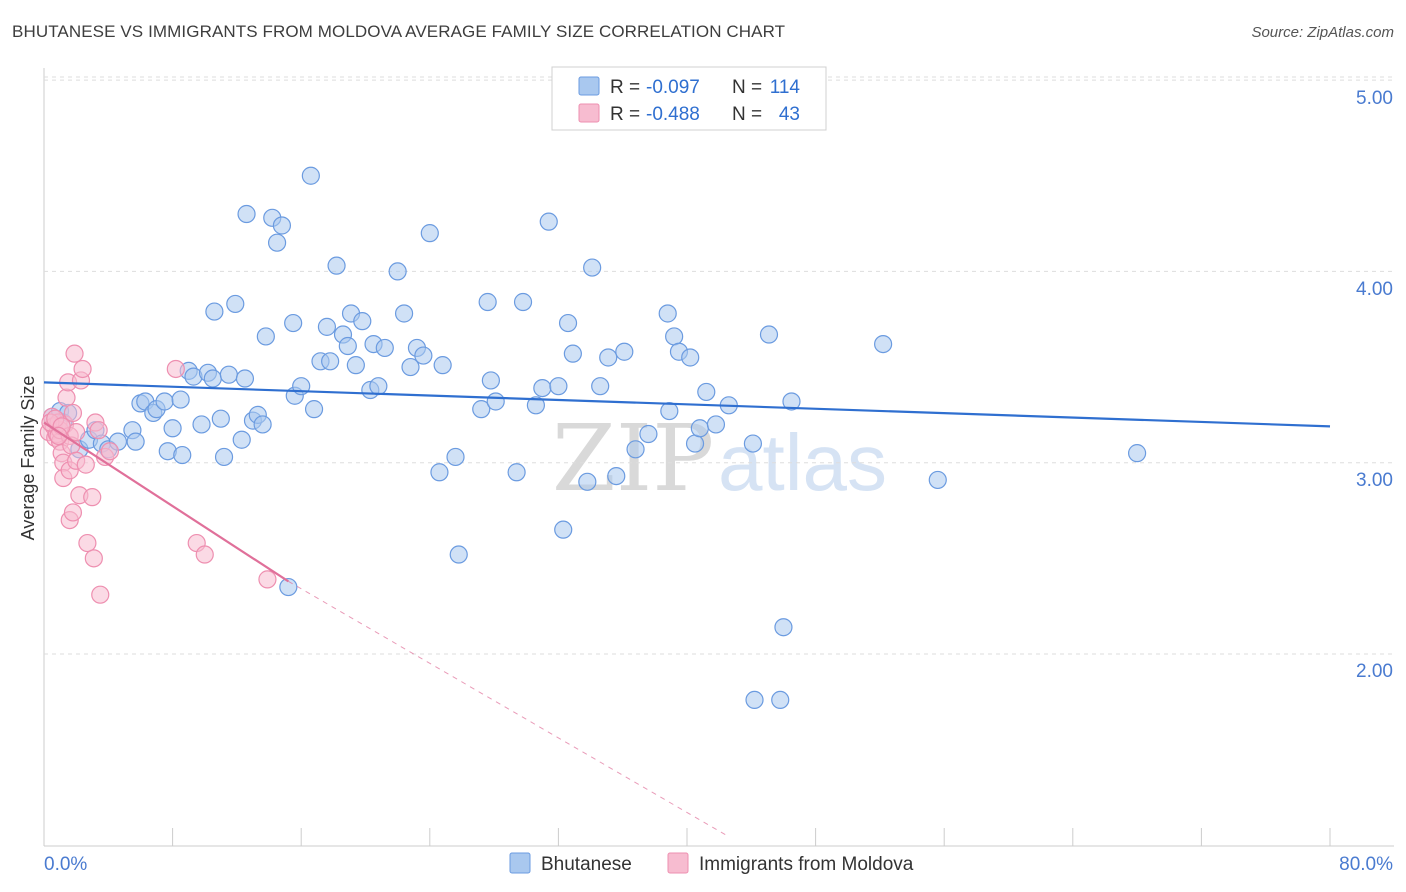  I want to click on moldova-trend-extension, so click(508, 708).